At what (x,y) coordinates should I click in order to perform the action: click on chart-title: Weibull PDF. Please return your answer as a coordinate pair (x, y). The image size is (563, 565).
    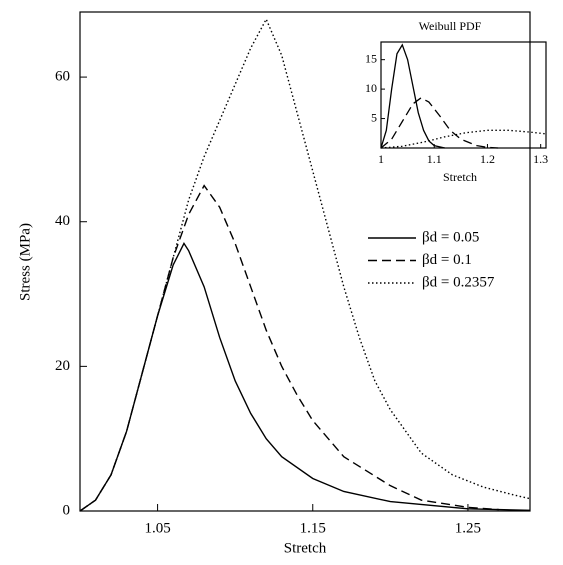
    Looking at the image, I should click on (450, 26).